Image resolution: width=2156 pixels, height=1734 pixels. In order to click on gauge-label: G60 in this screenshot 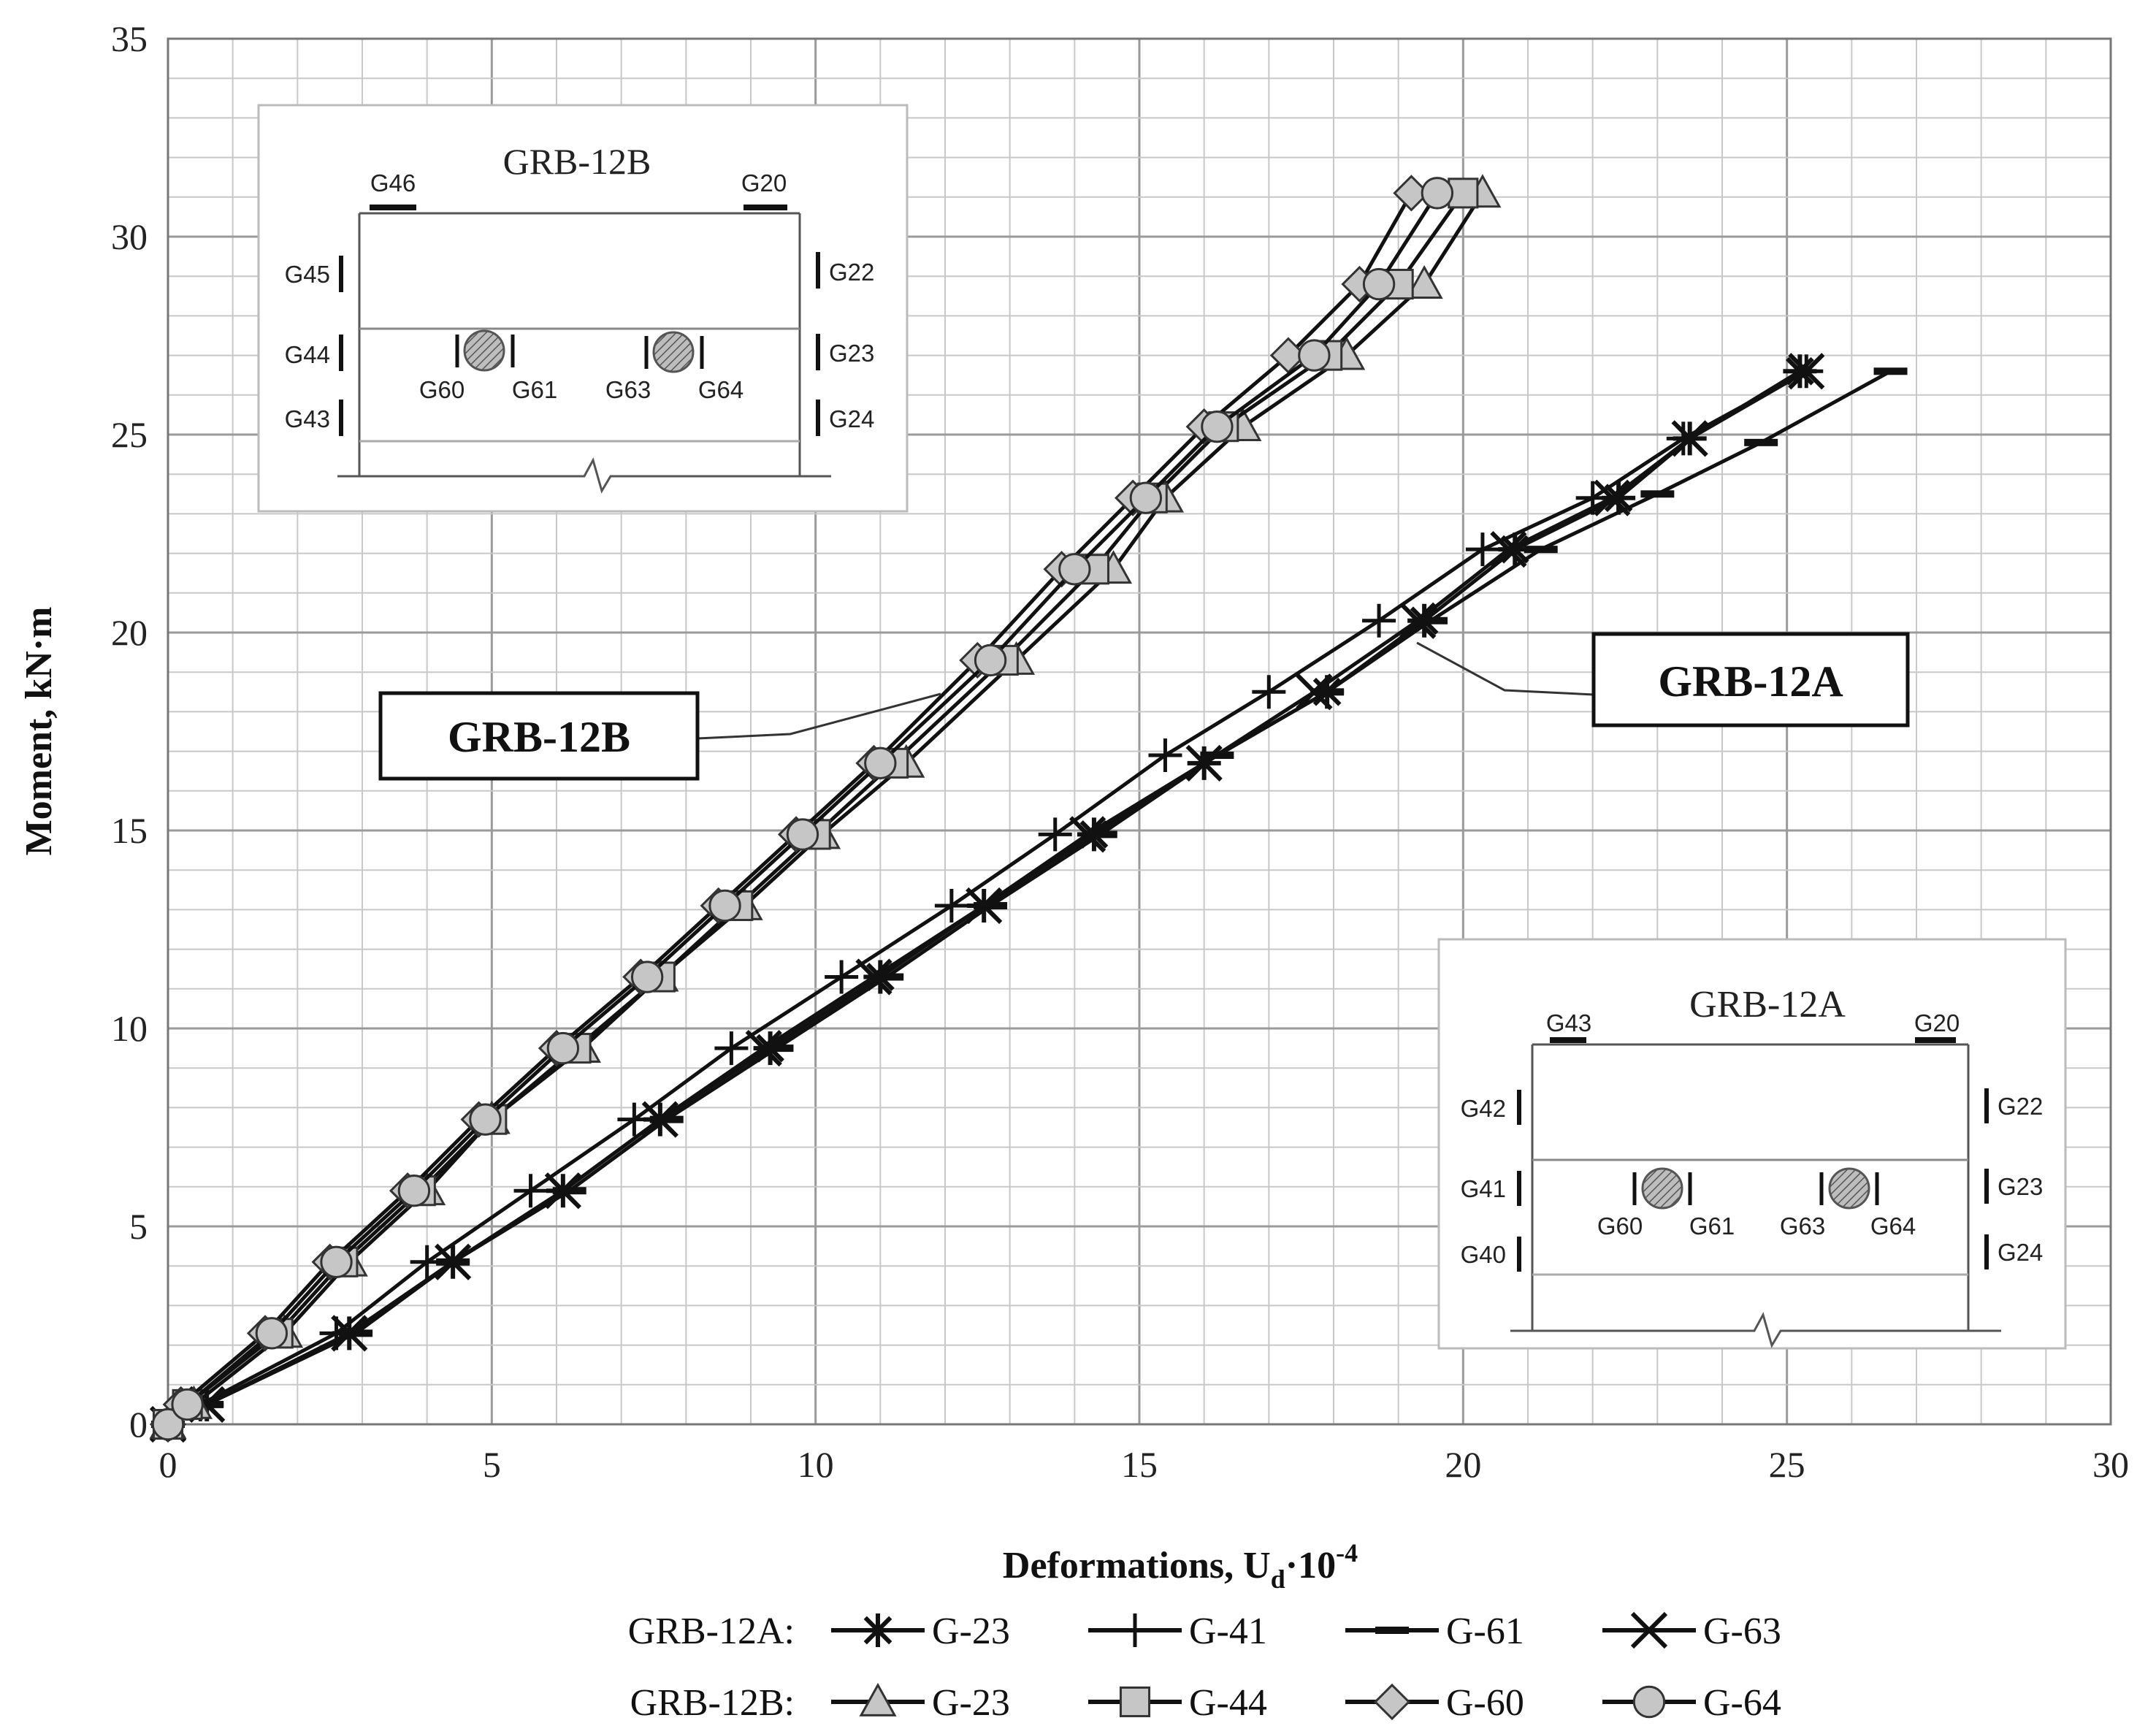, I will do `click(1620, 1226)`.